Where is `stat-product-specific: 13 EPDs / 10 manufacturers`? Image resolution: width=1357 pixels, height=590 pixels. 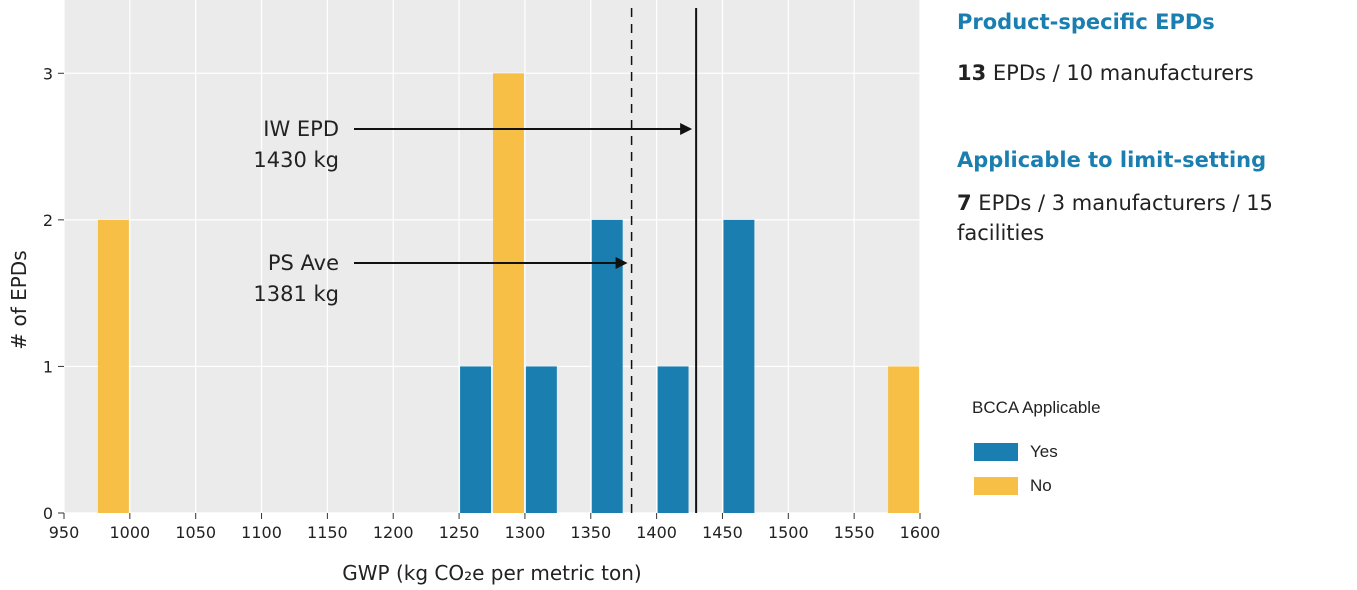
stat-product-specific: 13 EPDs / 10 manufacturers is located at coordinates (1105, 73).